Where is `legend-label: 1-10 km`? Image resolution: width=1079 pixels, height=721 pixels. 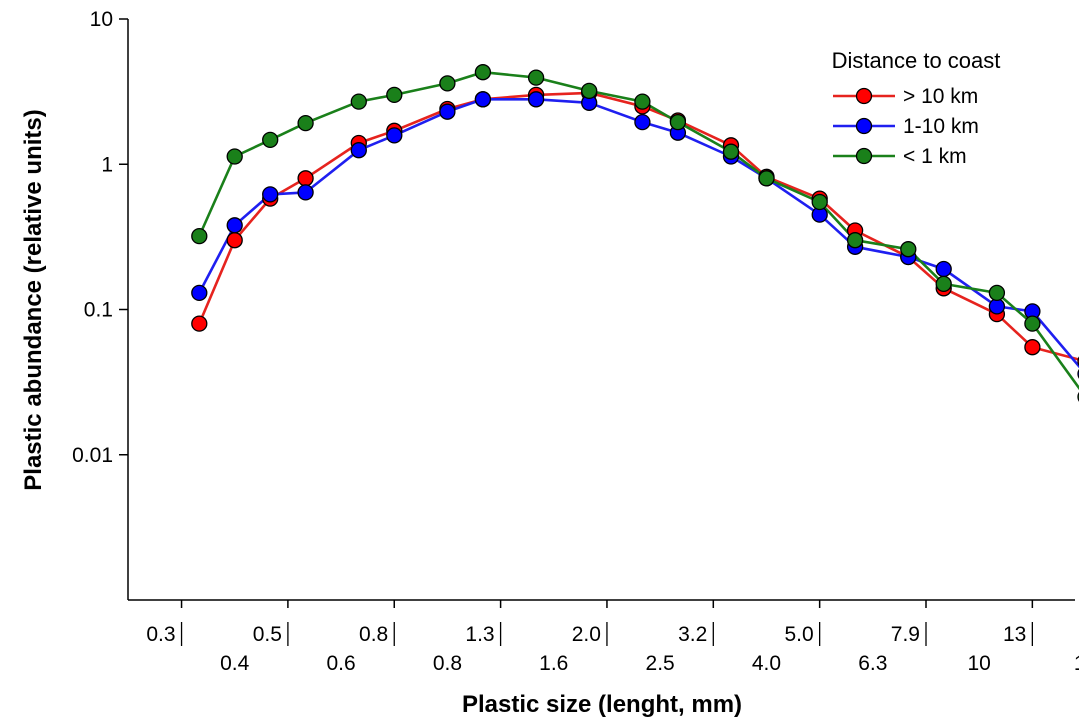 legend-label: 1-10 km is located at coordinates (941, 126).